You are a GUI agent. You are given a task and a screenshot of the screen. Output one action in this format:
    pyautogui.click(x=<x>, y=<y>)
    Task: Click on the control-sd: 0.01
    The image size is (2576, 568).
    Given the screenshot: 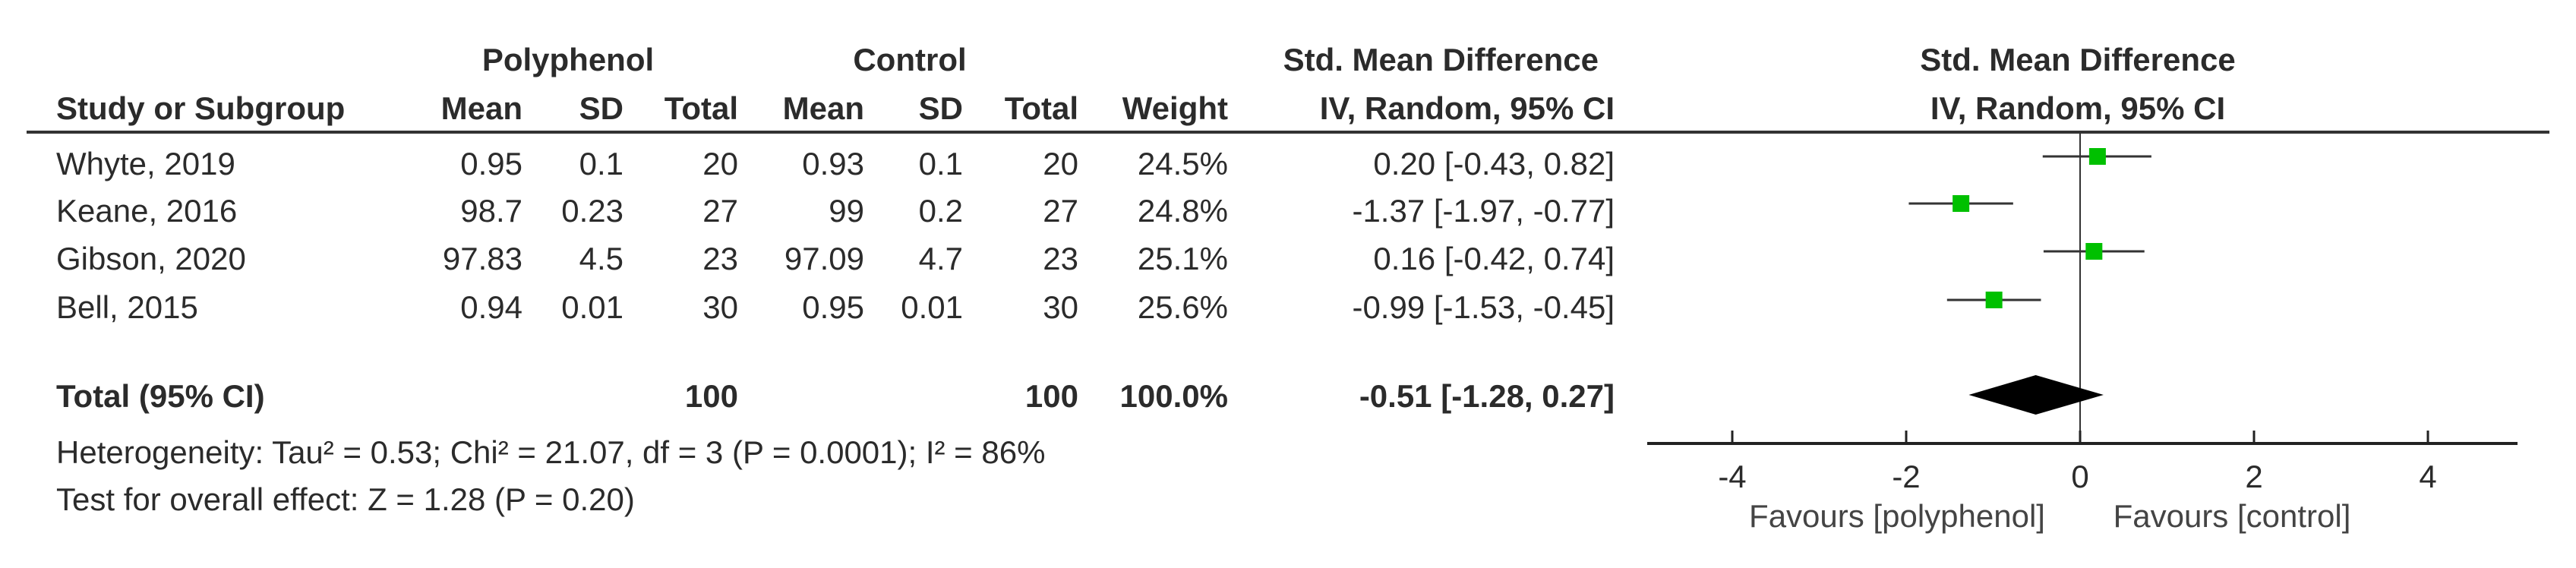 What is the action you would take?
    pyautogui.click(x=932, y=307)
    